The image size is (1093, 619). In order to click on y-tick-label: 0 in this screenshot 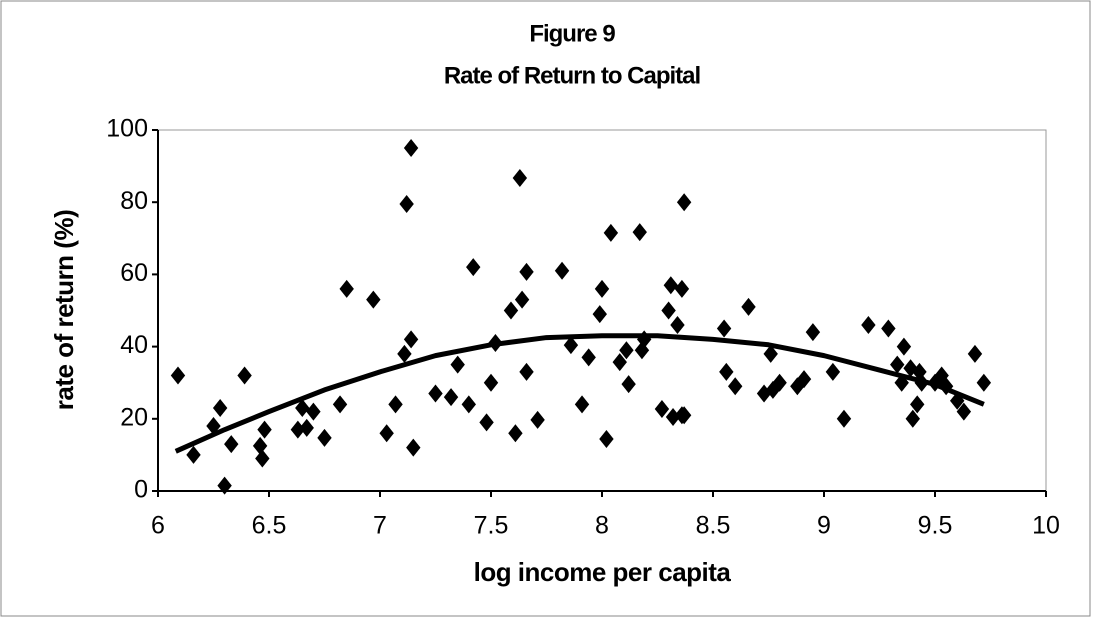, I will do `click(141, 490)`.